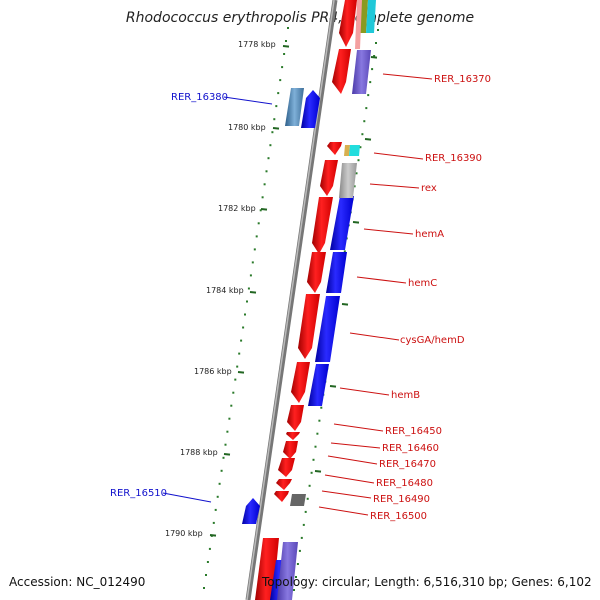  Describe the element at coordinates (453, 158) in the screenshot. I see `gene-label: RER_16390` at that location.